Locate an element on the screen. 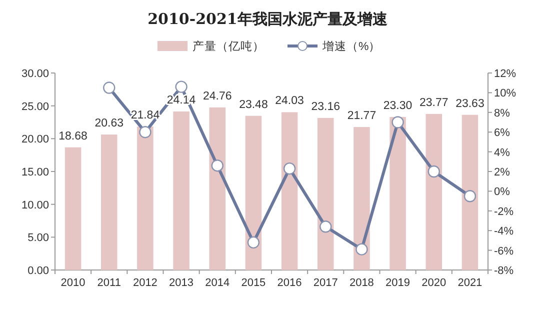 This screenshot has height=321, width=535. x-tick-label: 2015 is located at coordinates (253, 283).